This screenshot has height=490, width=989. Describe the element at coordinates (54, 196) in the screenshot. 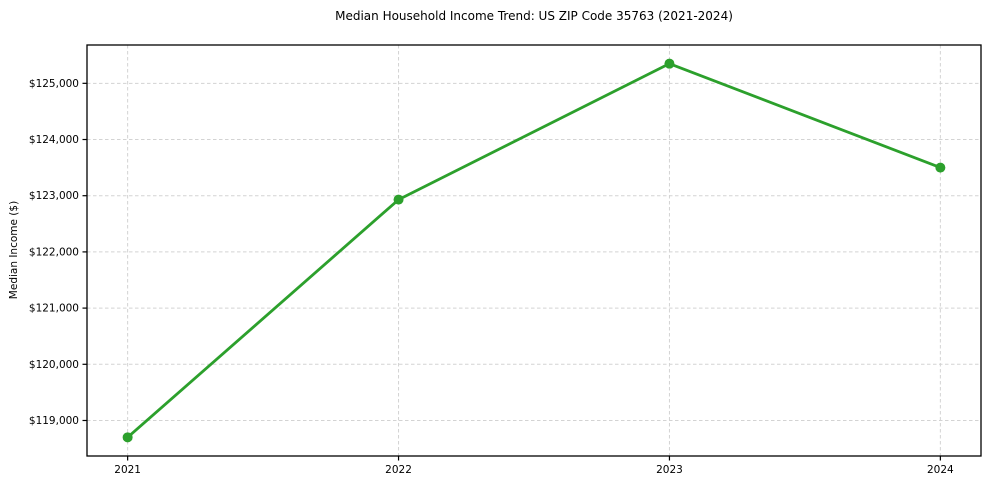

I see `y-tick-label: $123,000` at that location.